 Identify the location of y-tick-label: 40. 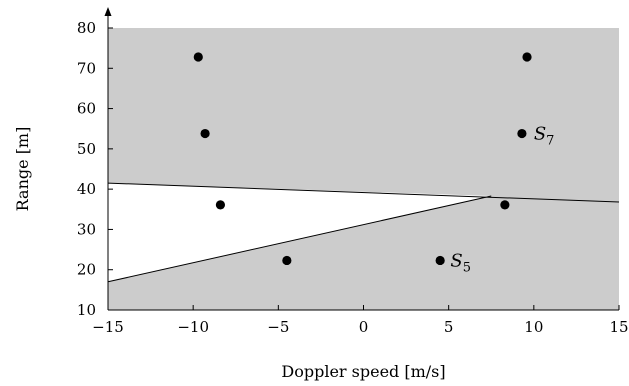
(86, 189).